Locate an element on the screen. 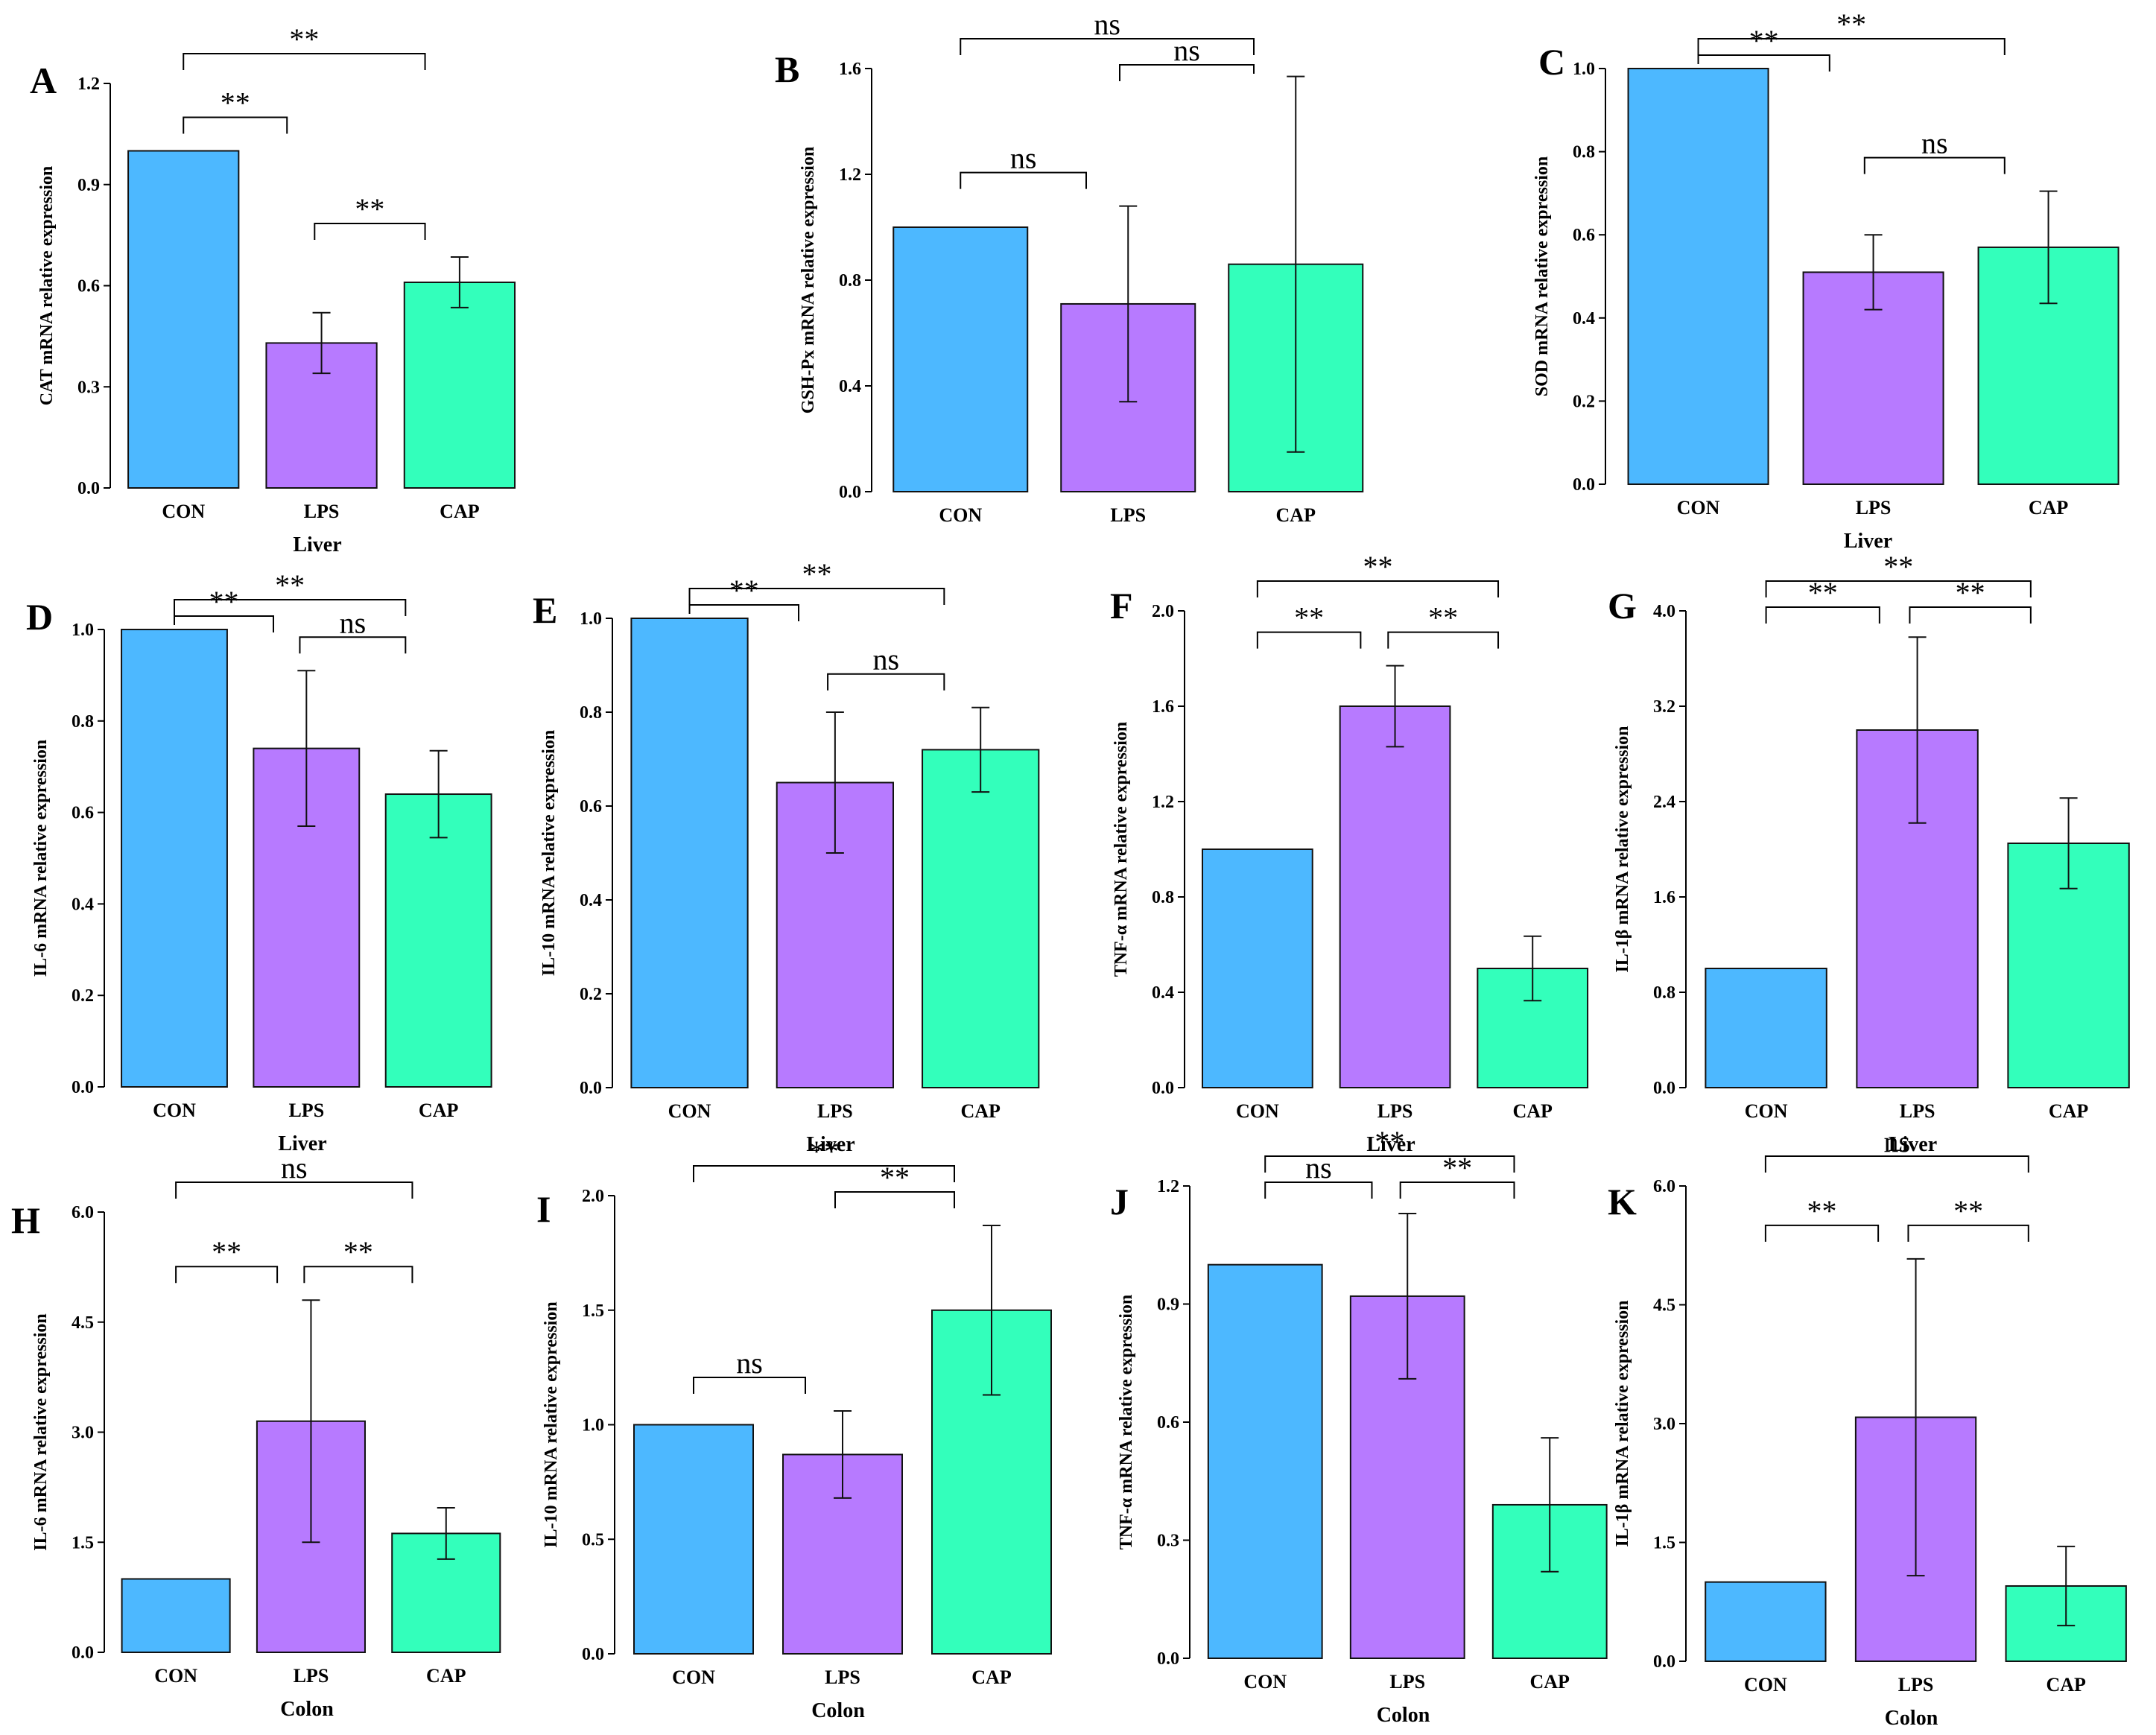 This screenshot has height=1735, width=2156. panel-letter: A is located at coordinates (43, 80).